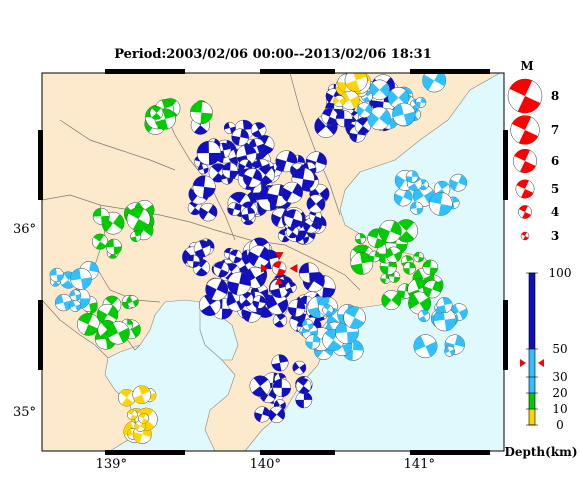 The width and height of the screenshot is (580, 500). What do you see at coordinates (559, 393) in the screenshot?
I see `depth-tick-label: 20` at bounding box center [559, 393].